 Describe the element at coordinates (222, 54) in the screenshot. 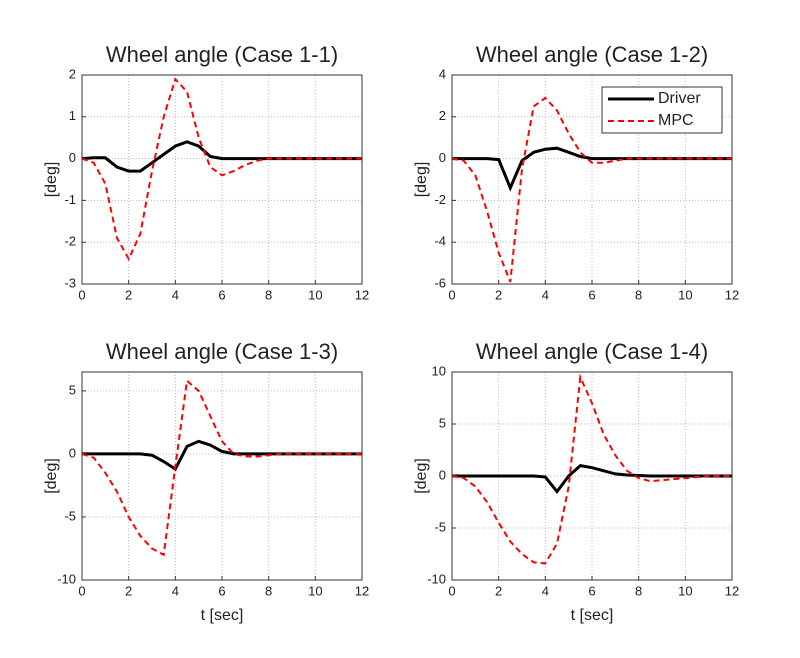

I see `chart-title: Wheel angle (Case 1-1)` at that location.